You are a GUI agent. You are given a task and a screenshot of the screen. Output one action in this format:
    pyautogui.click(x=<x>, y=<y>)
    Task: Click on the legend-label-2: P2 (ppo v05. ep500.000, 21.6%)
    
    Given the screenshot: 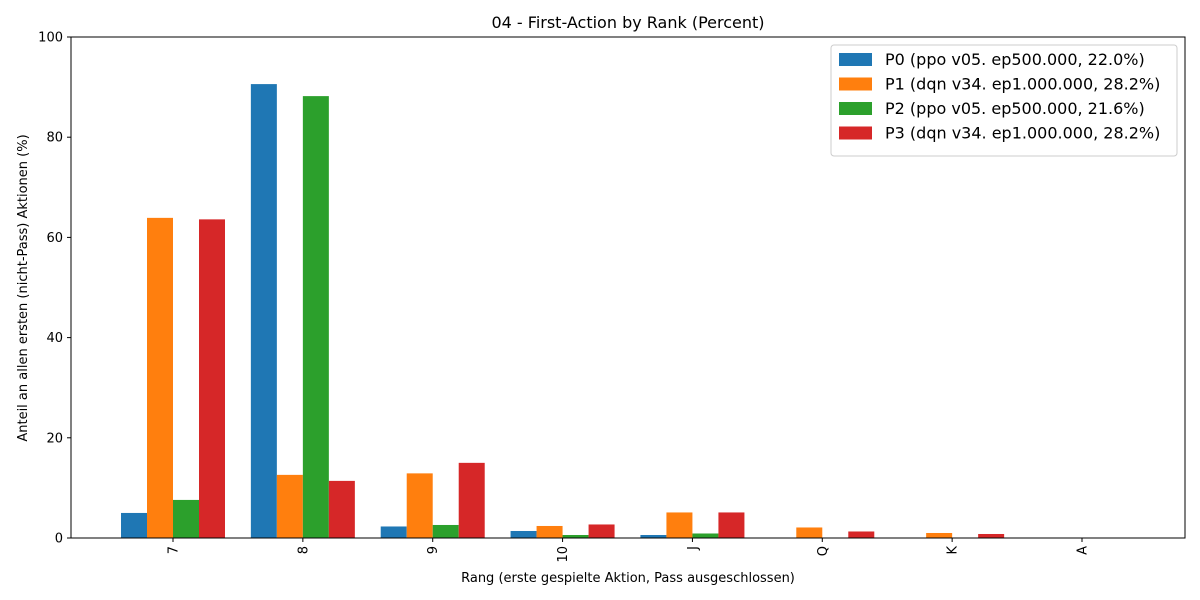 What is the action you would take?
    pyautogui.click(x=1015, y=108)
    